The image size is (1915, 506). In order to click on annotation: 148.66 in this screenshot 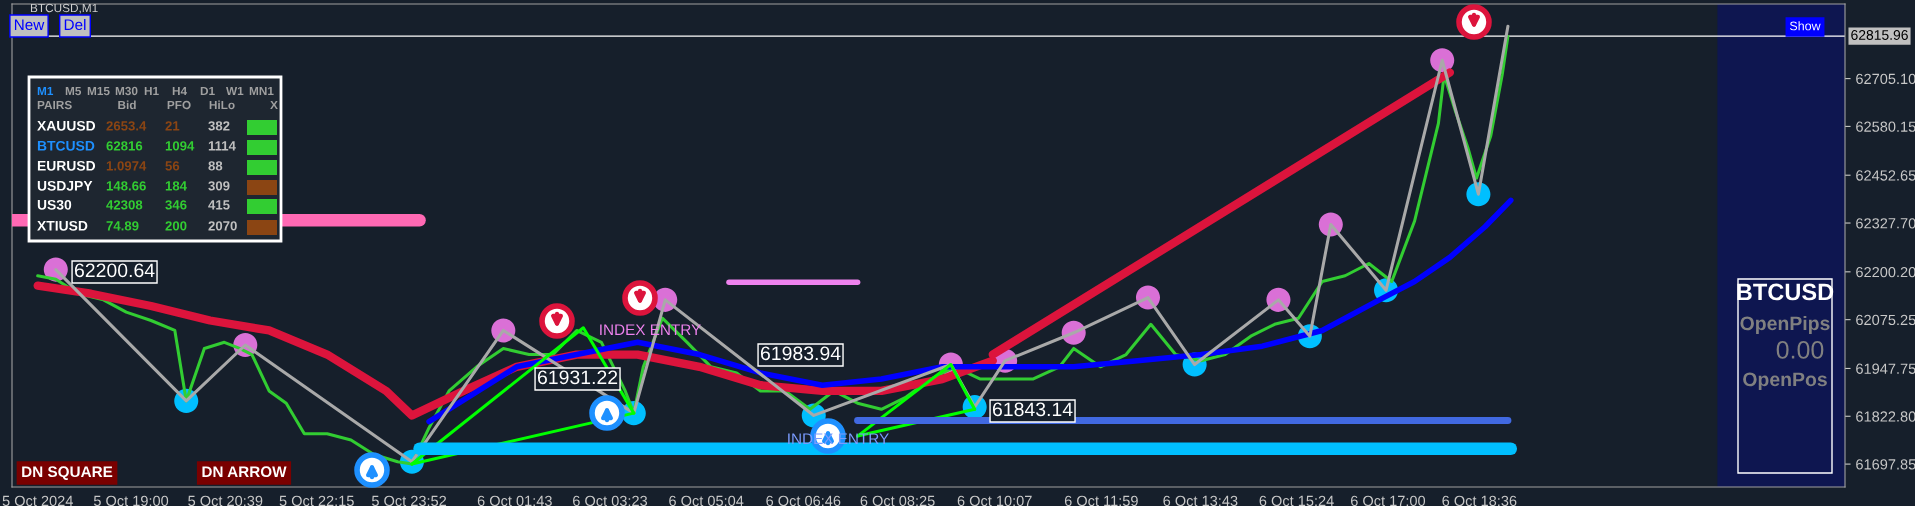, I will do `click(126, 186)`.